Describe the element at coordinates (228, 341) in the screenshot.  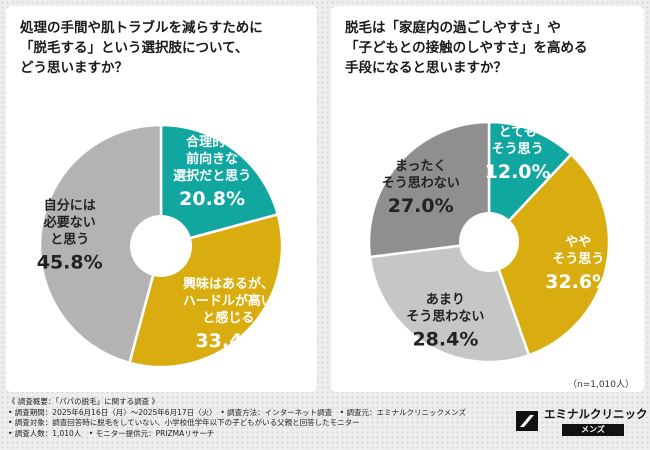
I see `slice-value-label: 33.4%` at that location.